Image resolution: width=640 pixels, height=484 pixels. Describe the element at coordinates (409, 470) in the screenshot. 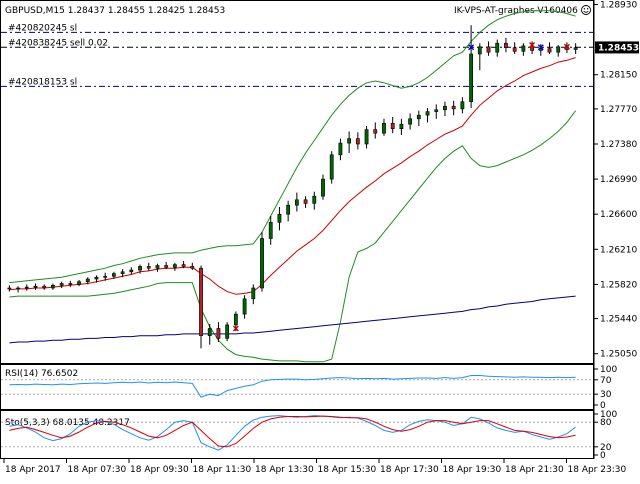

I see `time-tick-label: 18 Apr 17:30` at that location.